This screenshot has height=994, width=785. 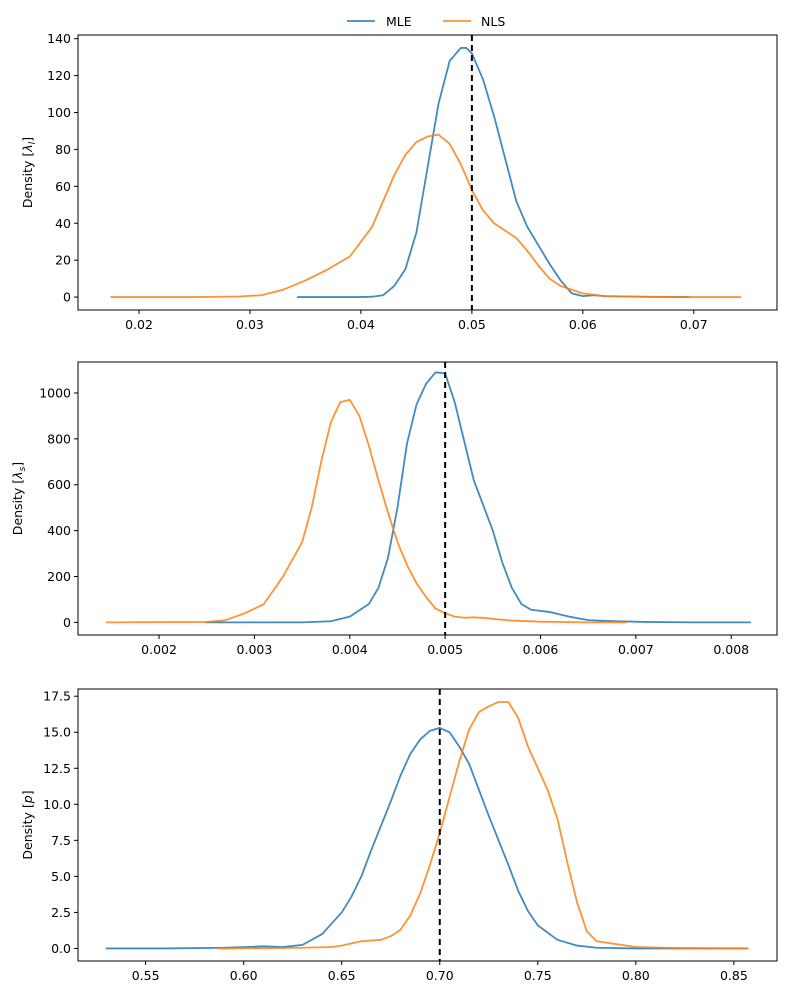 What do you see at coordinates (139, 324) in the screenshot?
I see `x-tick-label: 0.02` at bounding box center [139, 324].